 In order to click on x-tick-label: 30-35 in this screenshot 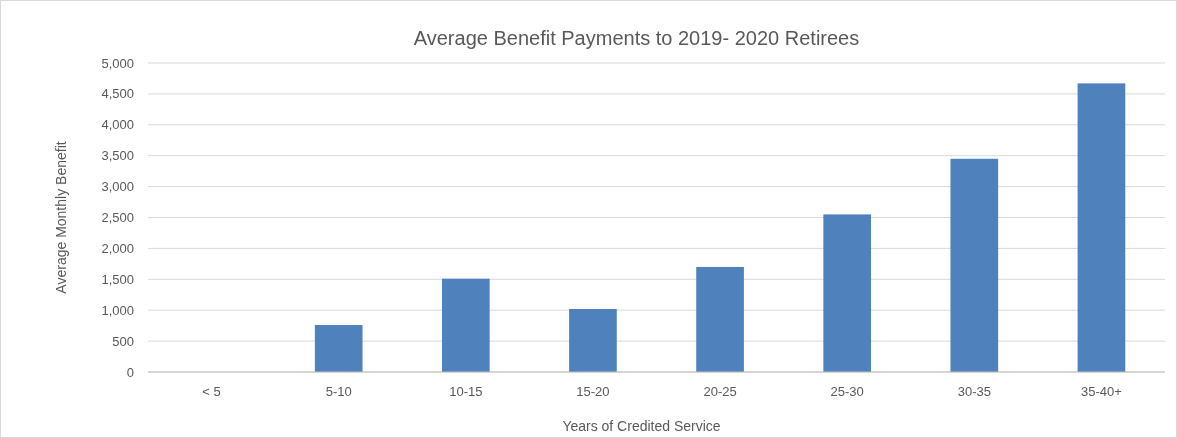, I will do `click(974, 391)`.